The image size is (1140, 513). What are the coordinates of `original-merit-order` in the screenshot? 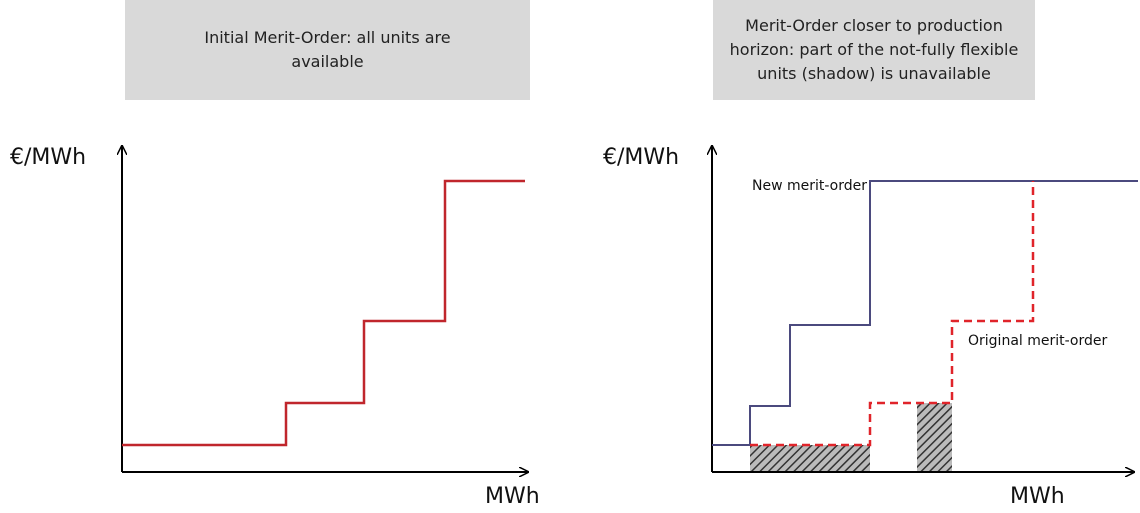 It's located at (892, 314).